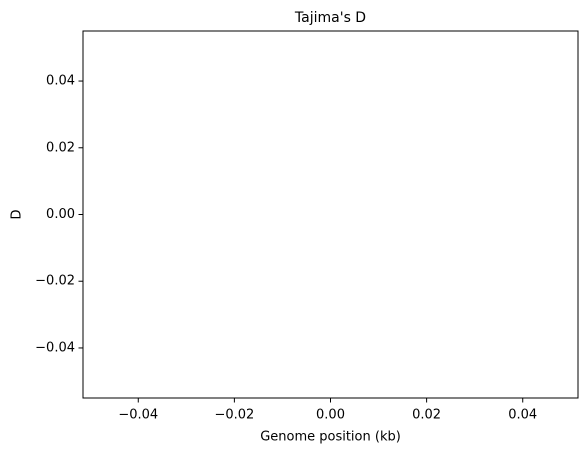  I want to click on x-tick-label: 0.02, so click(426, 415).